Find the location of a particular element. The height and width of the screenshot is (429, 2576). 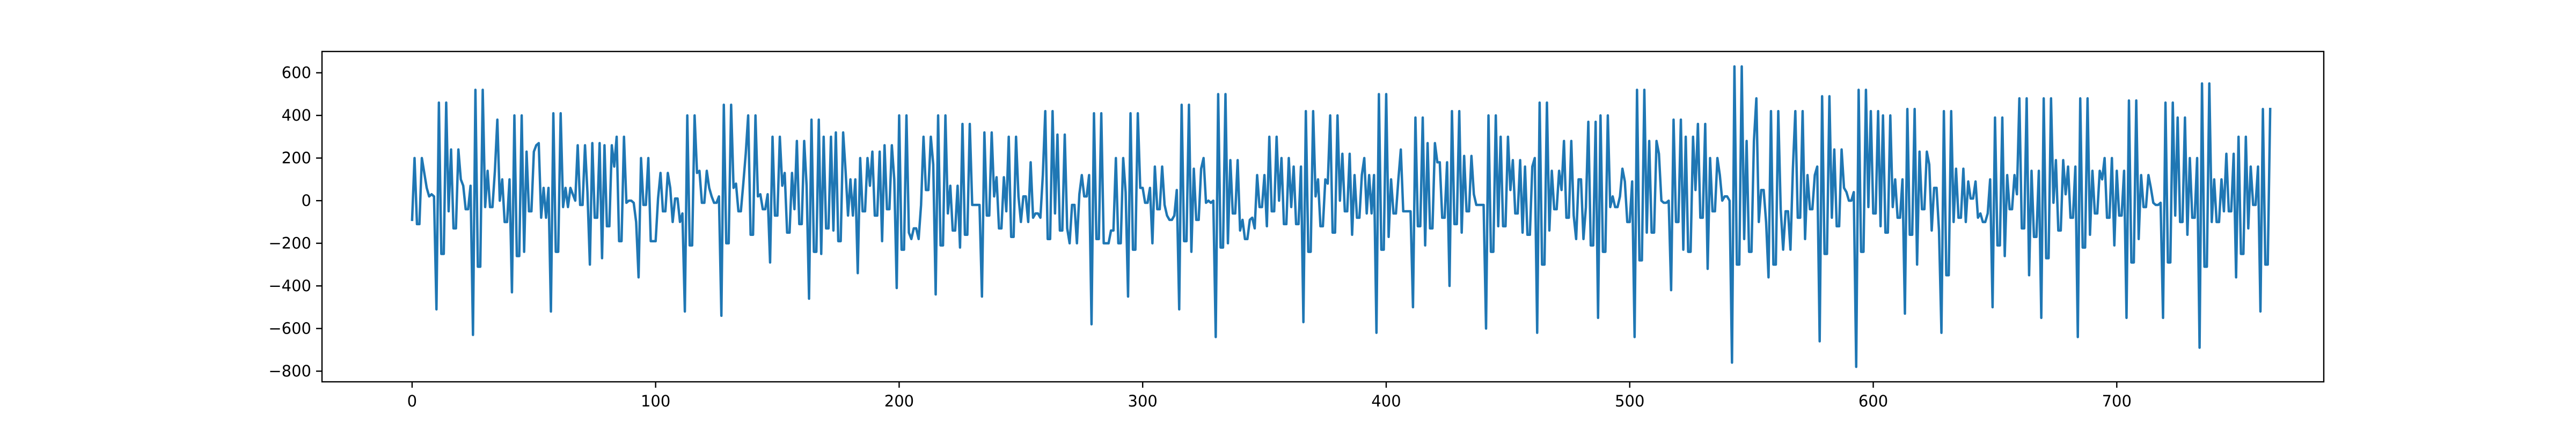

x-tick-label: 300 is located at coordinates (1143, 401).